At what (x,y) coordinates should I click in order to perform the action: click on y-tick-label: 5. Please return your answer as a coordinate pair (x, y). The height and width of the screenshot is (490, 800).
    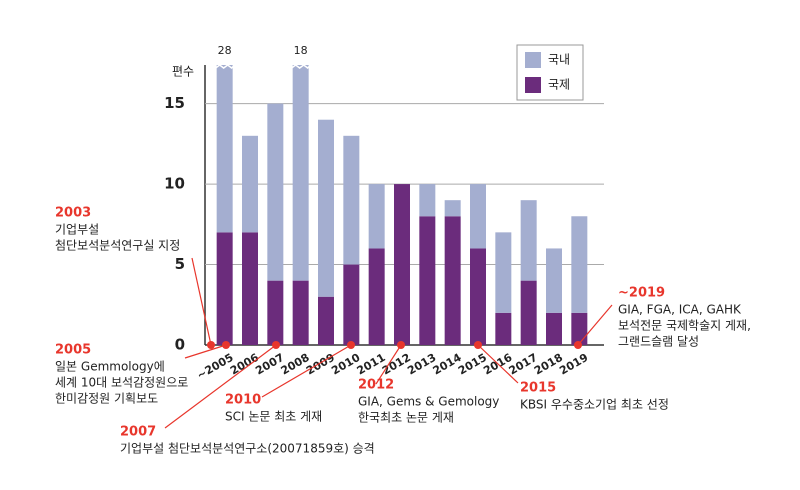
    Looking at the image, I should click on (180, 264).